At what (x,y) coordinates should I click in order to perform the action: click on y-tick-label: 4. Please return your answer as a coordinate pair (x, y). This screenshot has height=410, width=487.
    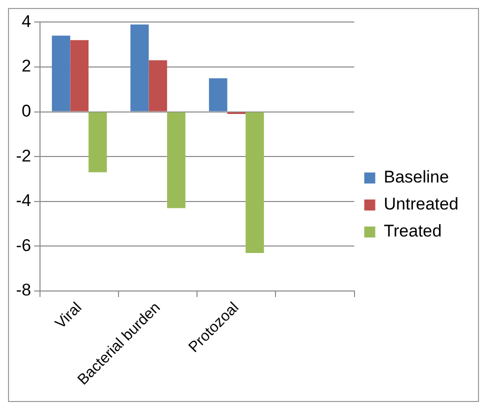
    Looking at the image, I should click on (27, 21).